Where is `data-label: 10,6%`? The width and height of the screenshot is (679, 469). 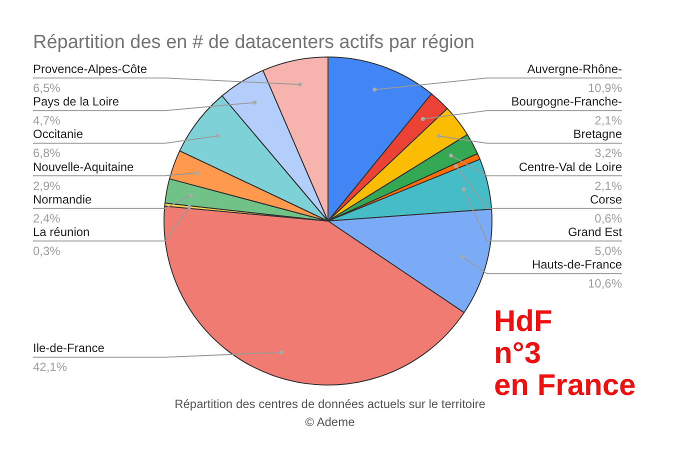
data-label: 10,6% is located at coordinates (605, 283).